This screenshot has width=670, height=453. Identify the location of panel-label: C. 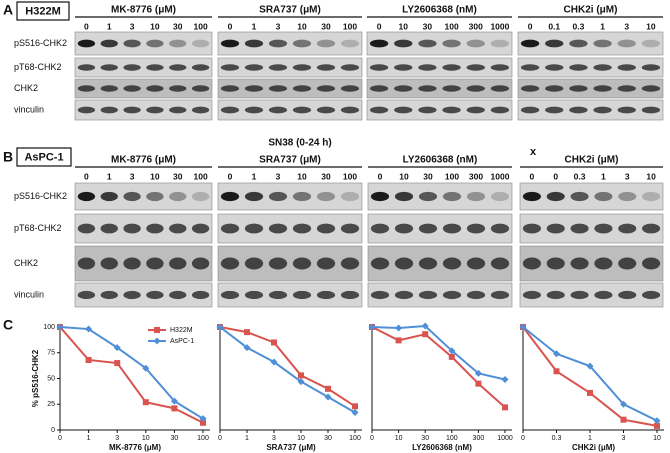
(8, 325).